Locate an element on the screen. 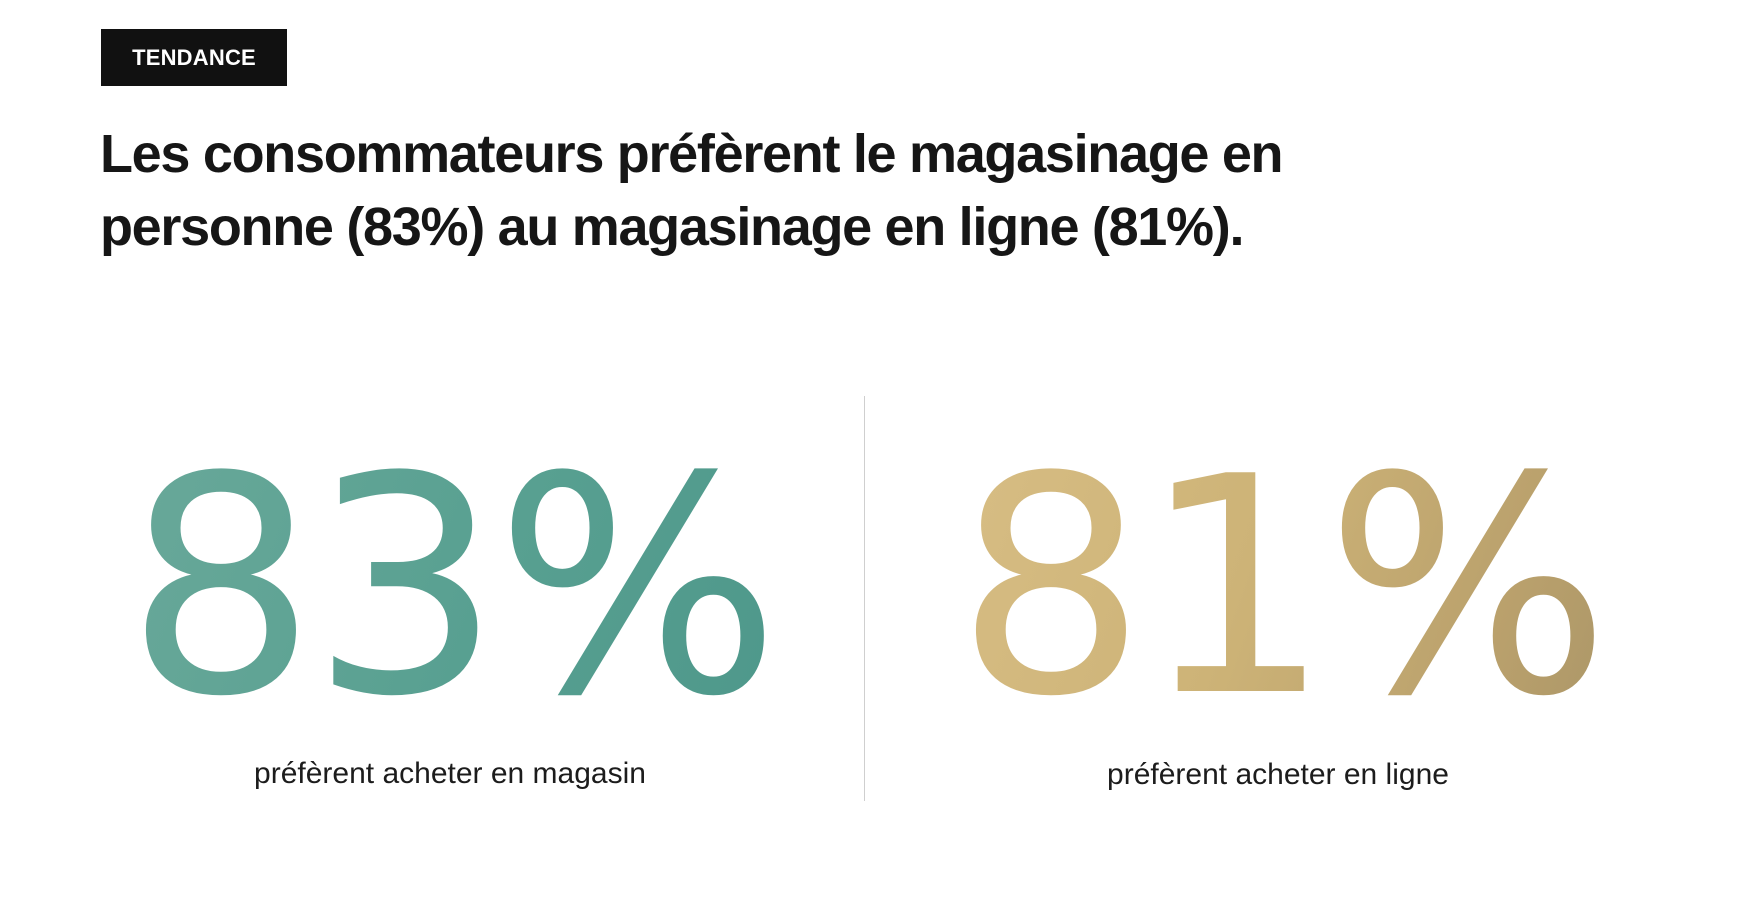 This screenshot has height=906, width=1744. stat-value-in-store: 83% is located at coordinates (450, 588).